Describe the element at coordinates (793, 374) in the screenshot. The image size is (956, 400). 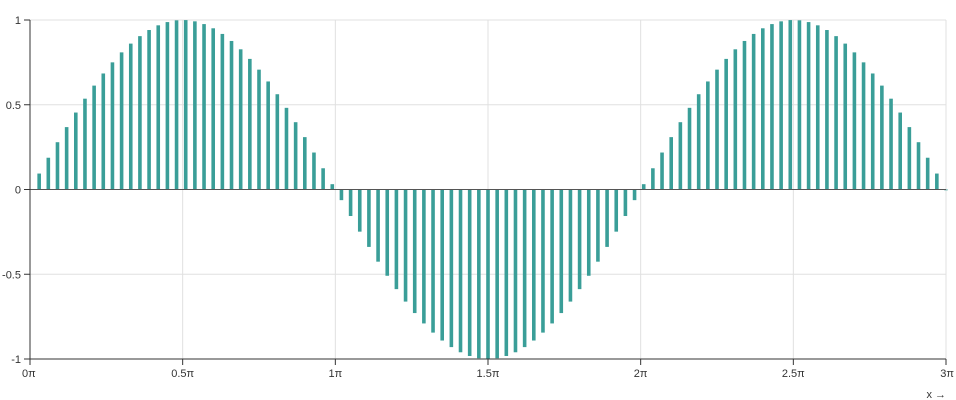
I see `x-tick-label-5: 2.5π` at that location.